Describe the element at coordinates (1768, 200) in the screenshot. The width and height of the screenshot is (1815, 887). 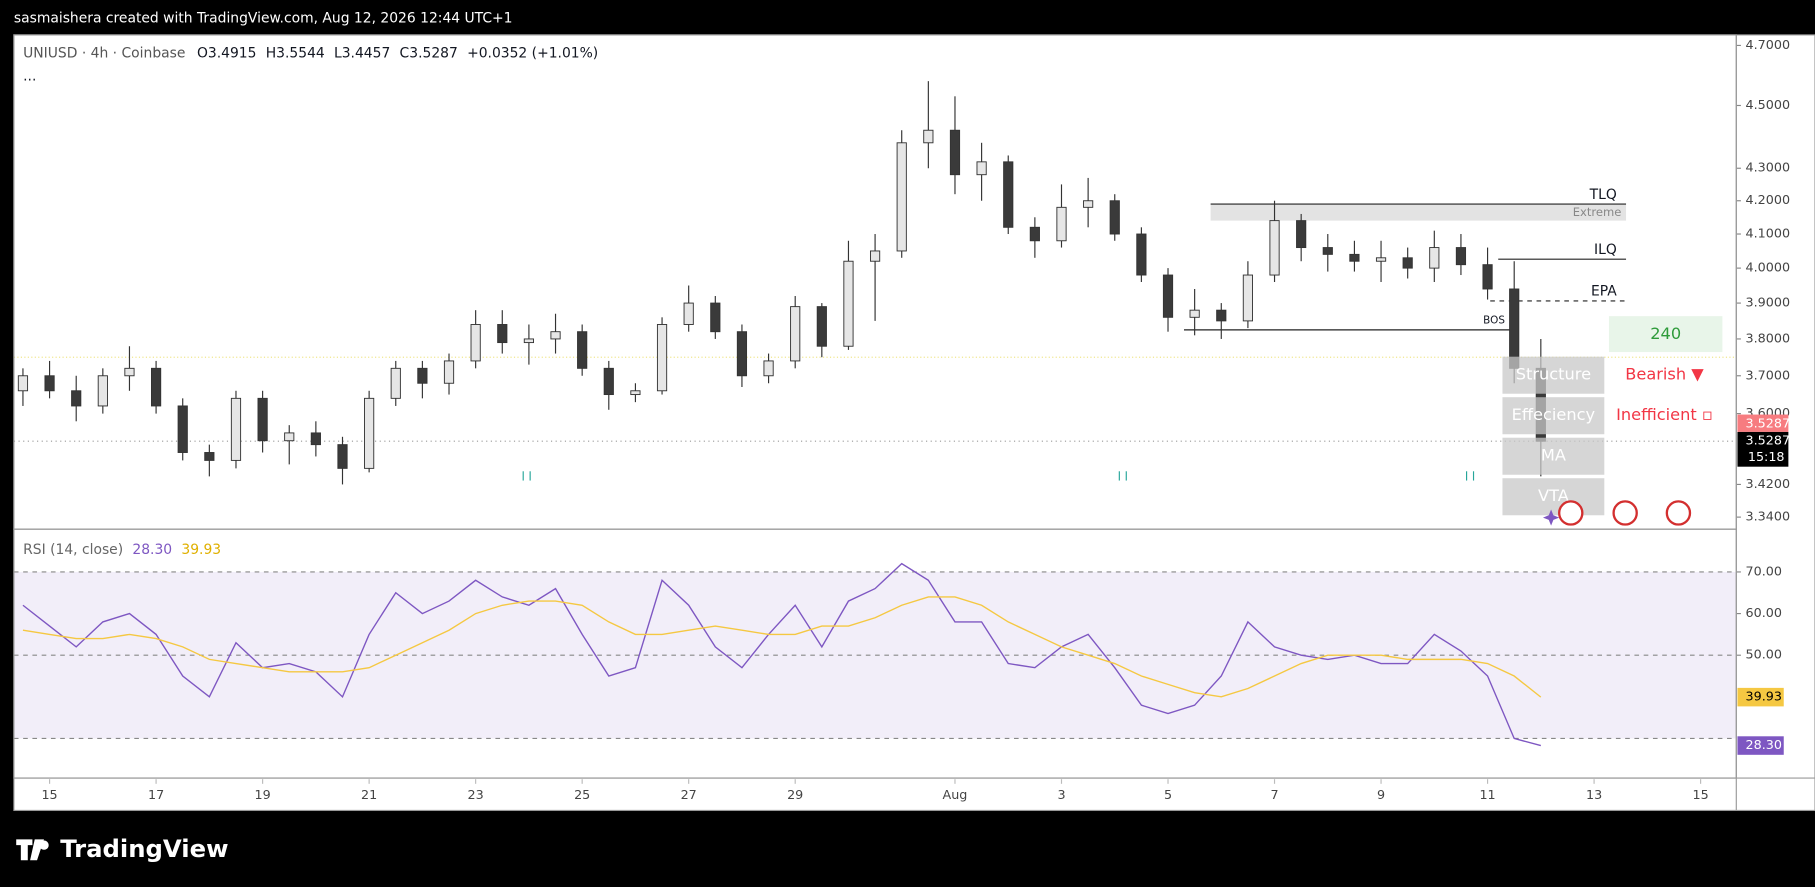
I see `y-tick-label: 4.2000` at that location.